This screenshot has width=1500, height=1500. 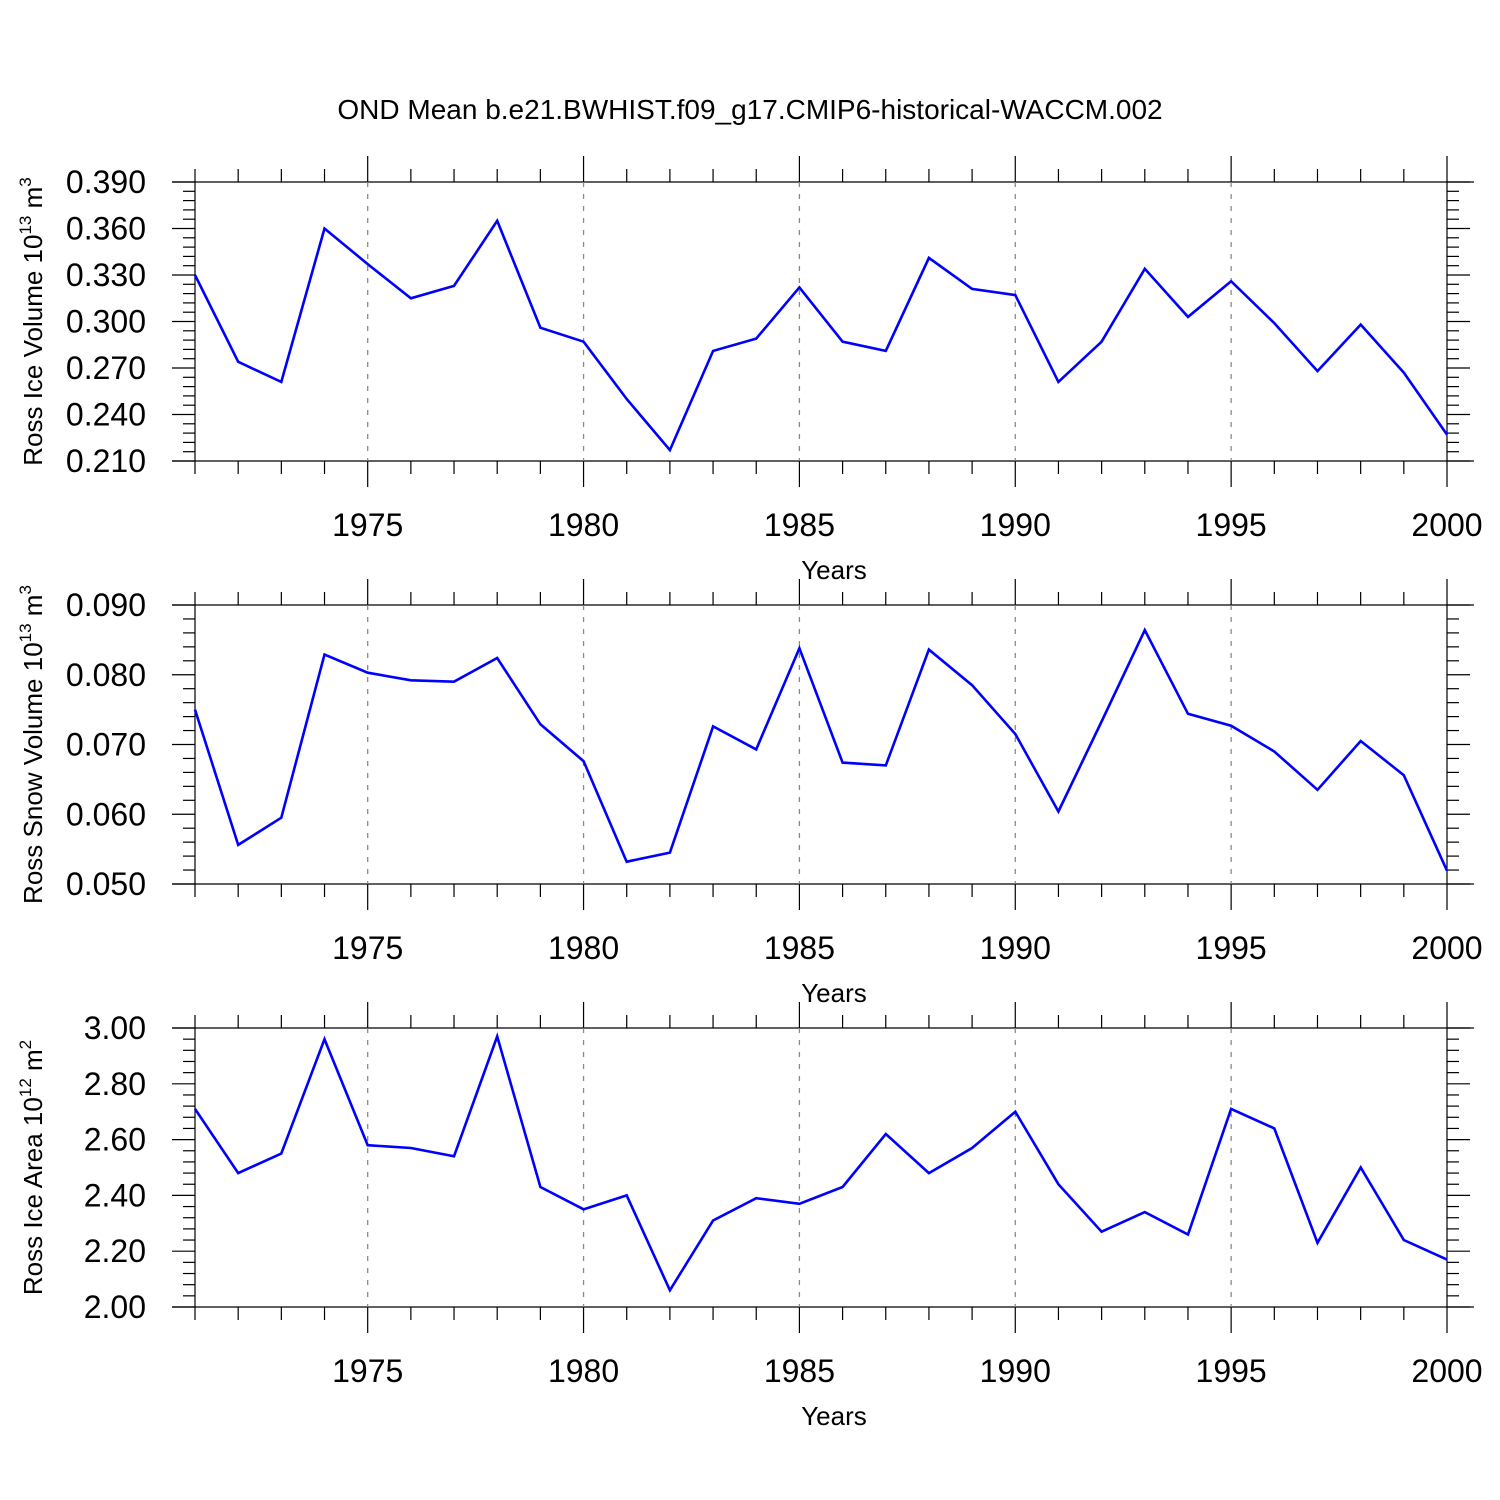 What do you see at coordinates (106, 368) in the screenshot?
I see `y-tick-label: 0.270` at bounding box center [106, 368].